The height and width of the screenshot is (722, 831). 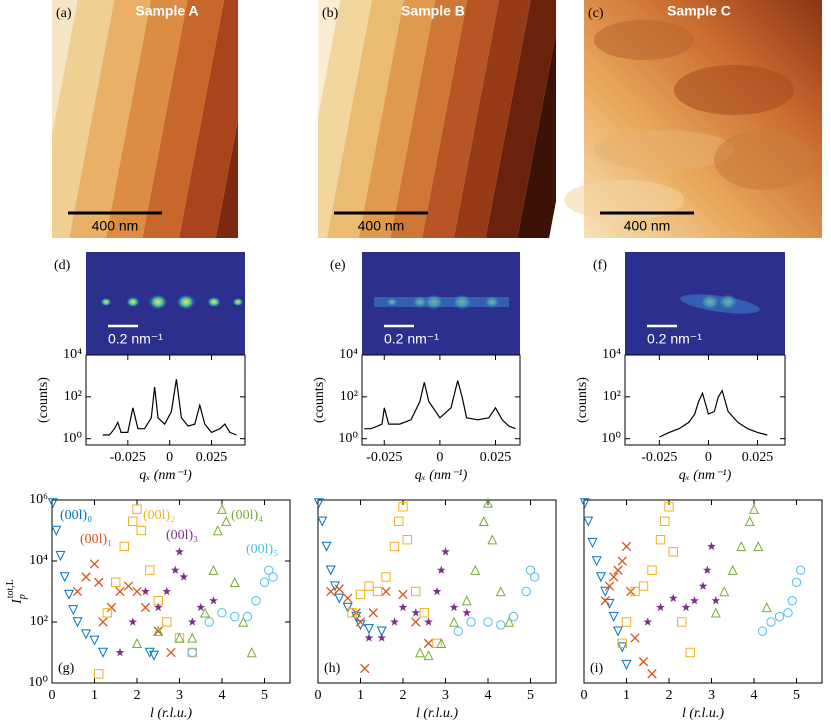 What do you see at coordinates (699, 11) in the screenshot?
I see `image-title: Sample C` at bounding box center [699, 11].